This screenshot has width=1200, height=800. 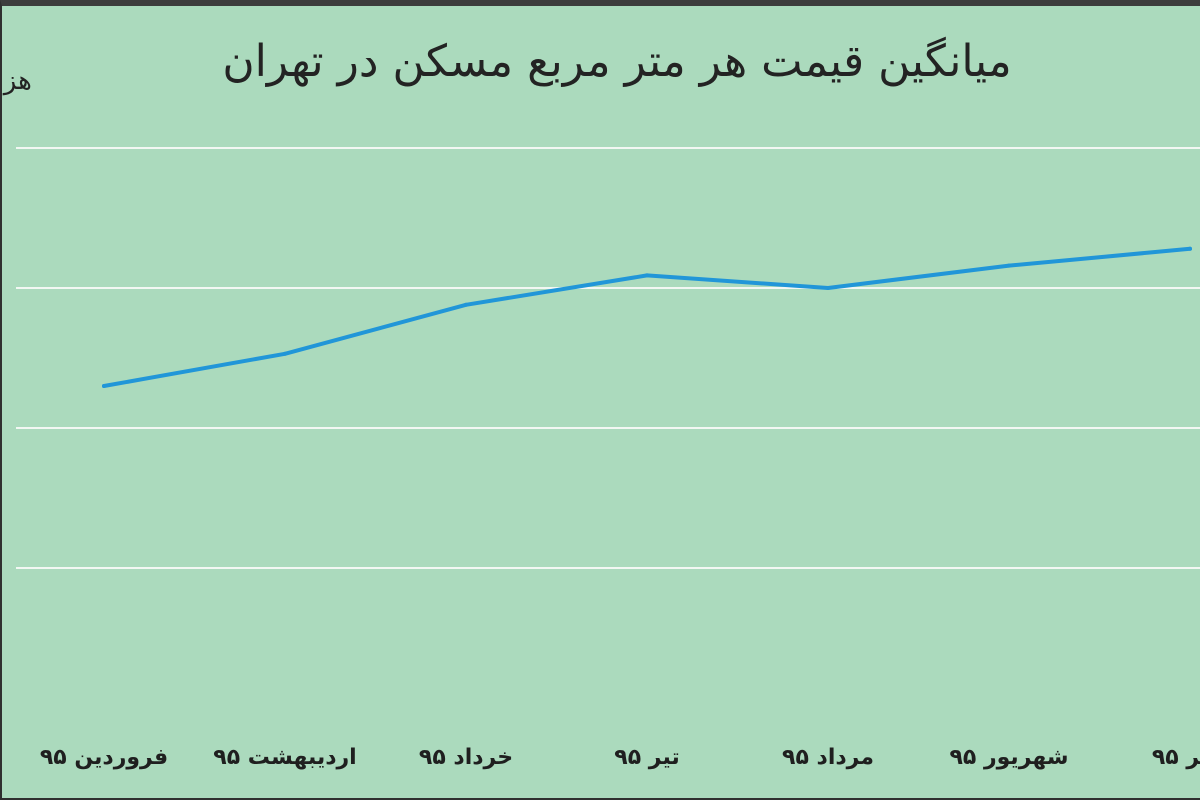 What do you see at coordinates (104, 757) in the screenshot?
I see `x-tick-label-0: فروردین ۹۵` at bounding box center [104, 757].